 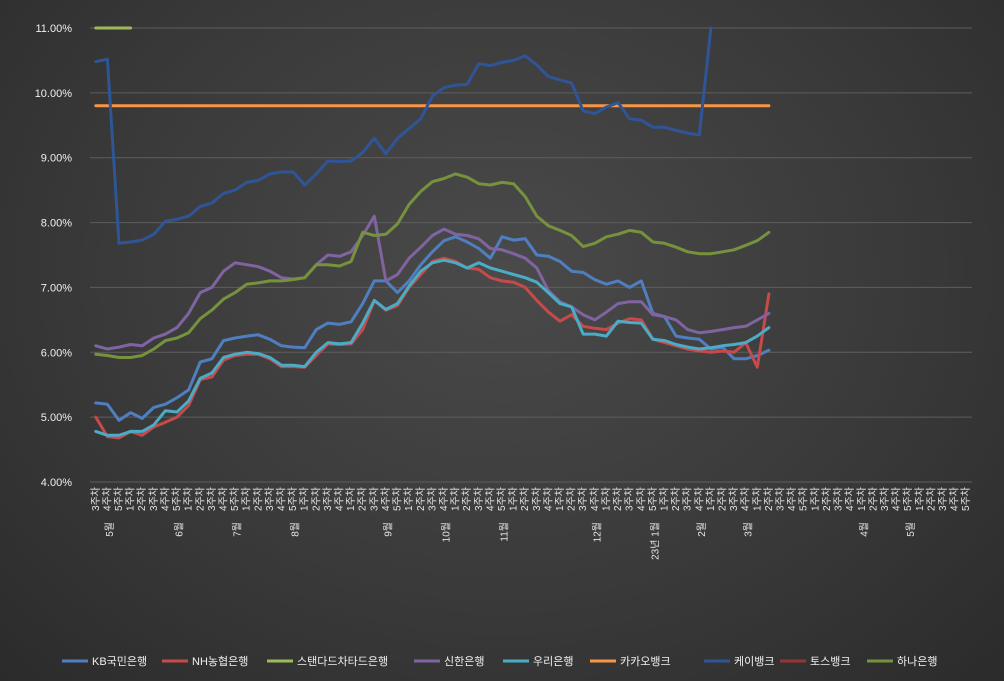 What do you see at coordinates (296, 529) in the screenshot?
I see `x-month-label: 8월` at bounding box center [296, 529].